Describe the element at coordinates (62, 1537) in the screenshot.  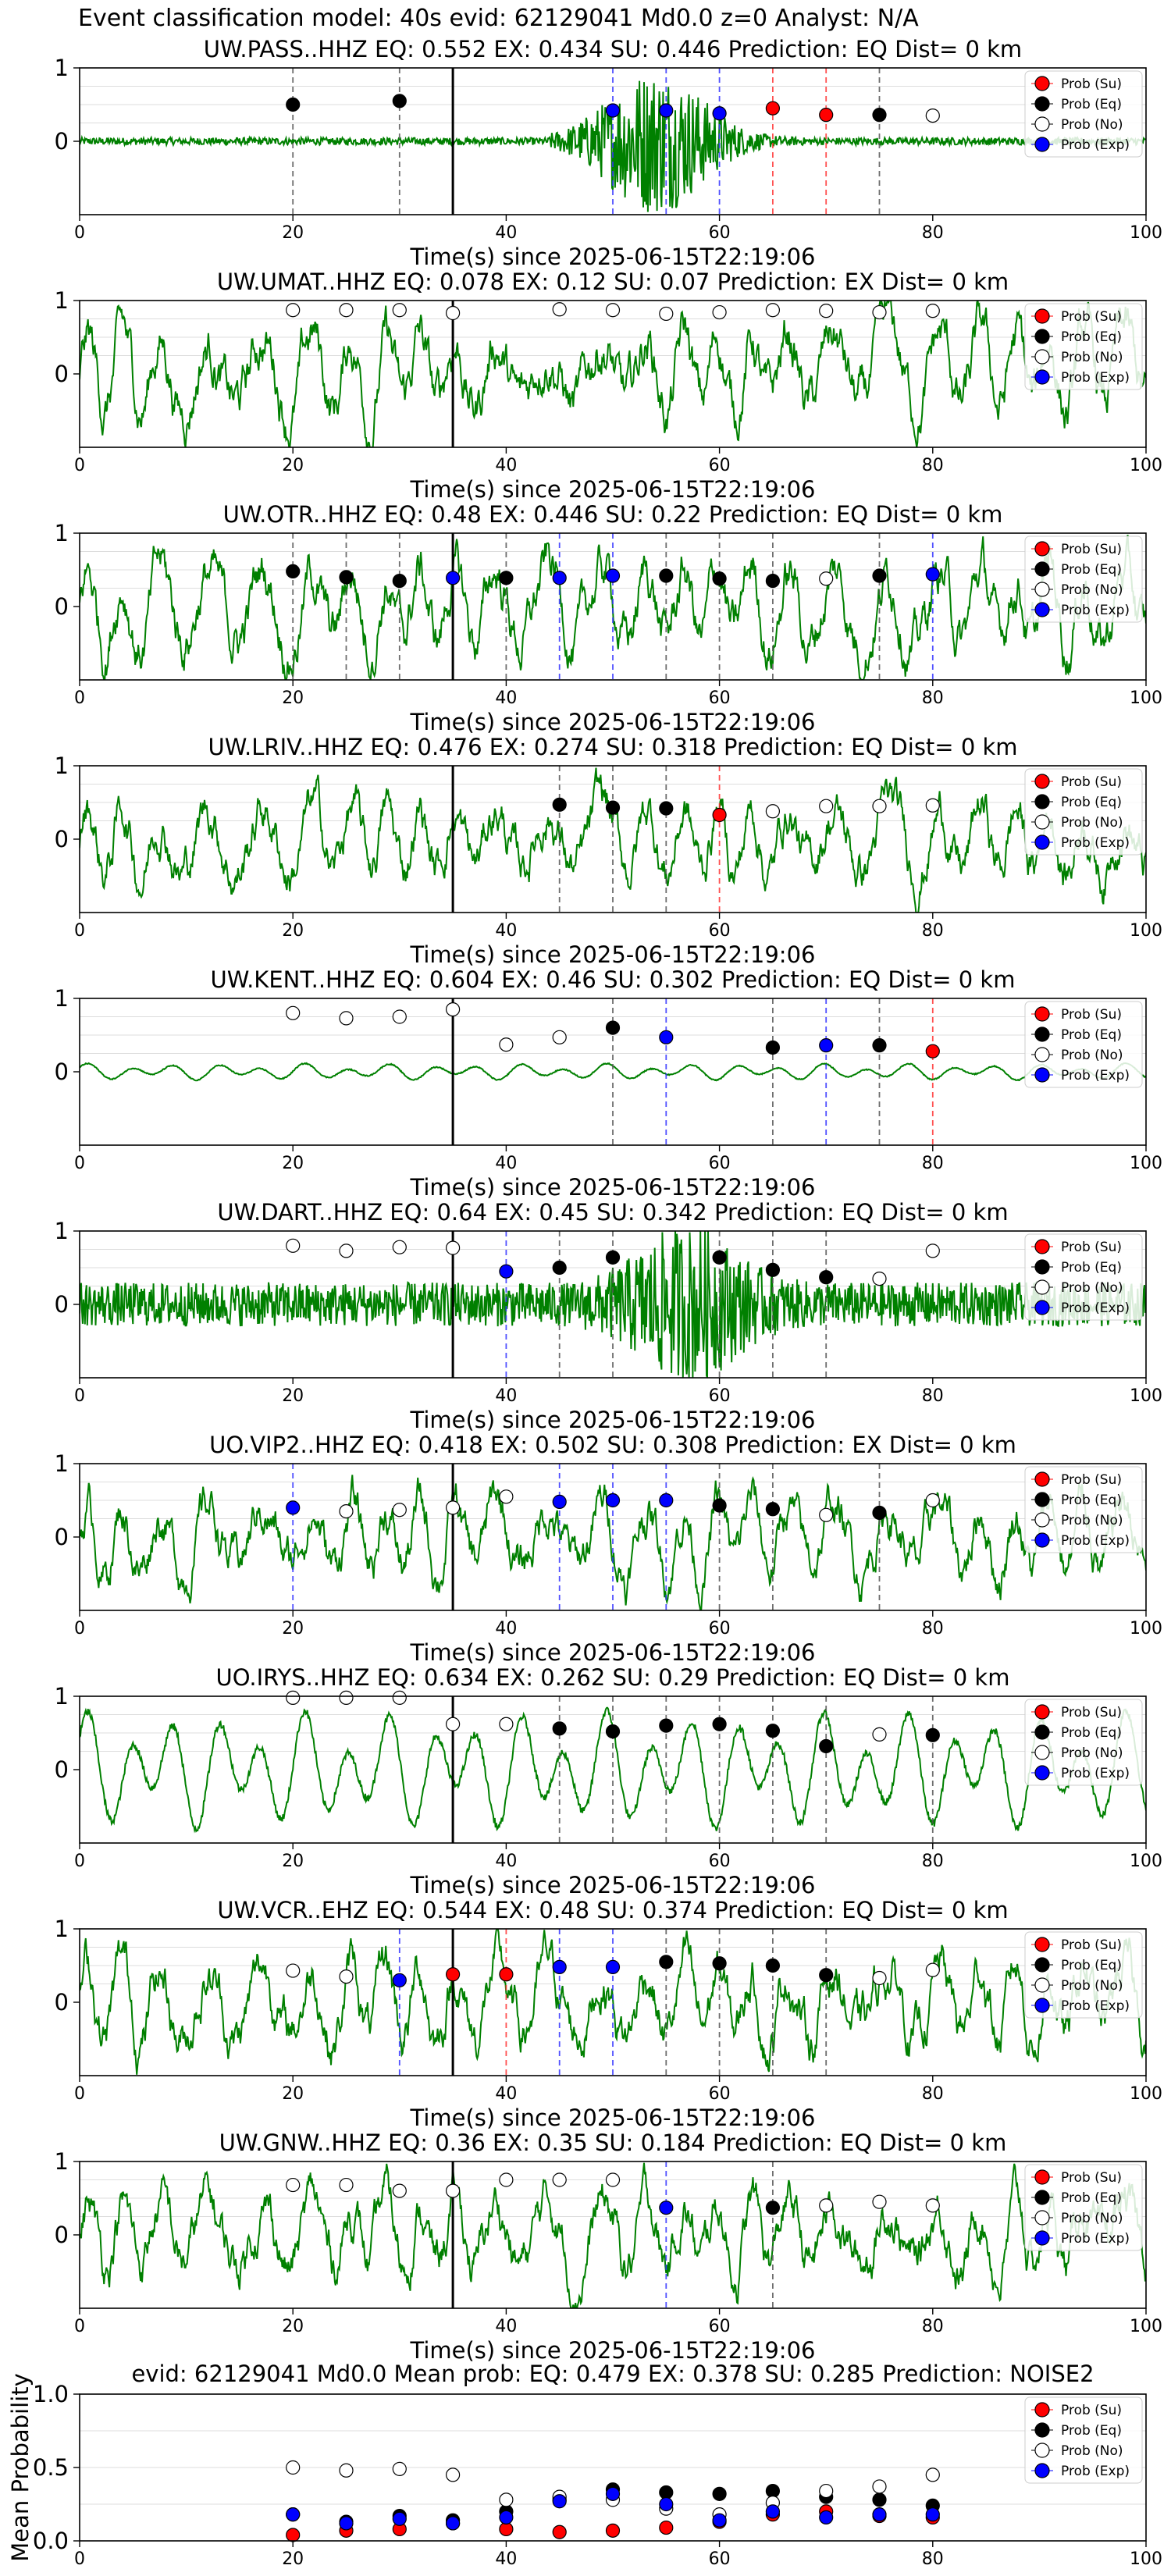
I see `y-tick-label: 0` at that location.